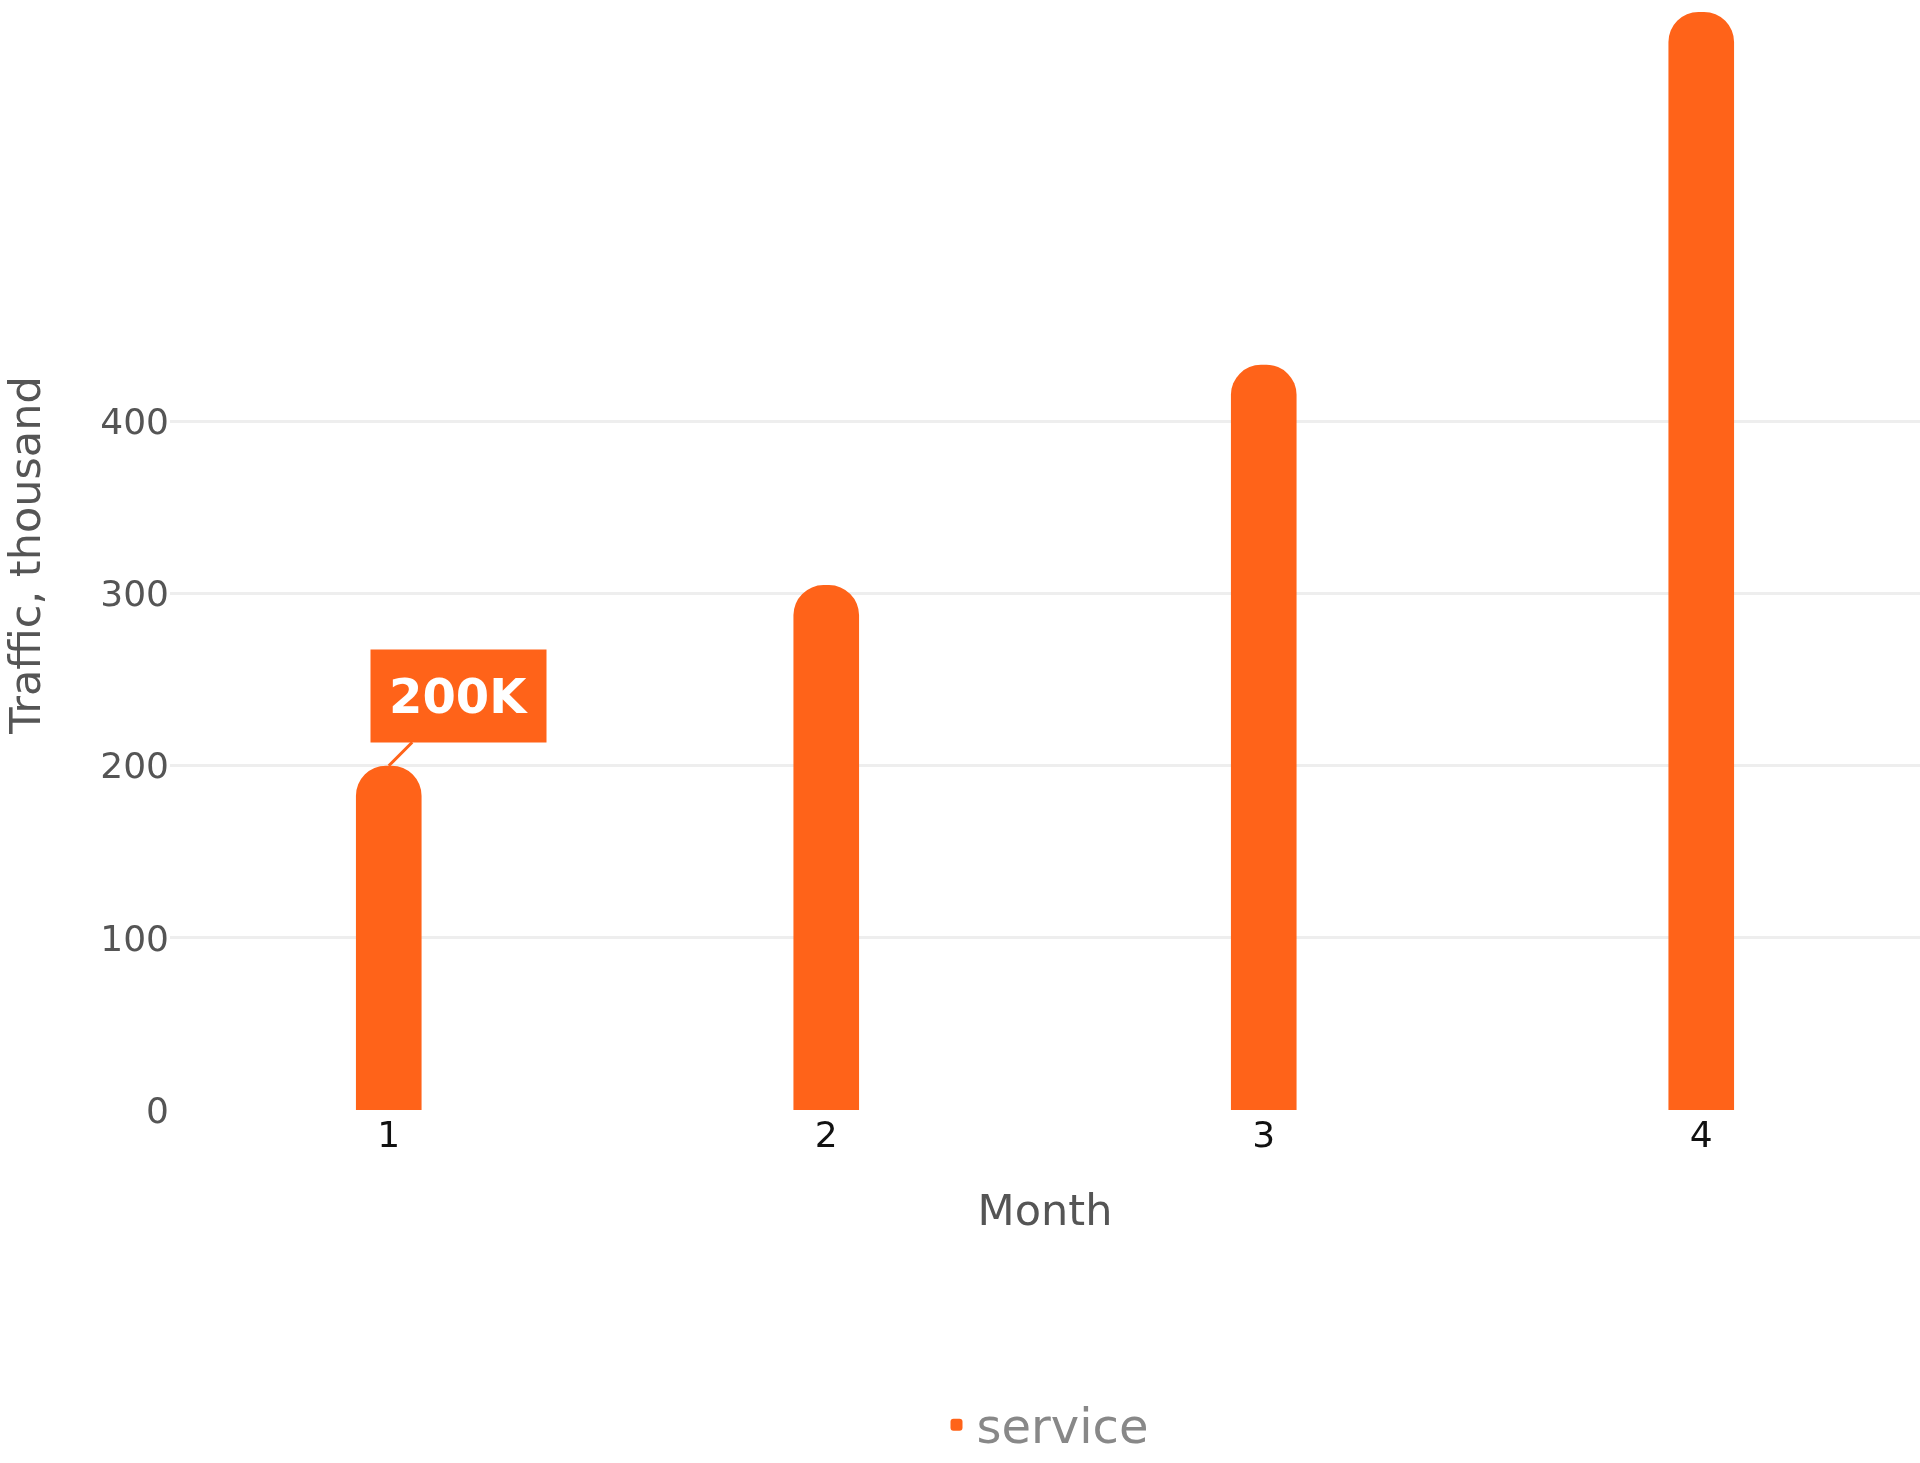  I want to click on y-tick-label: 300, so click(134, 594).